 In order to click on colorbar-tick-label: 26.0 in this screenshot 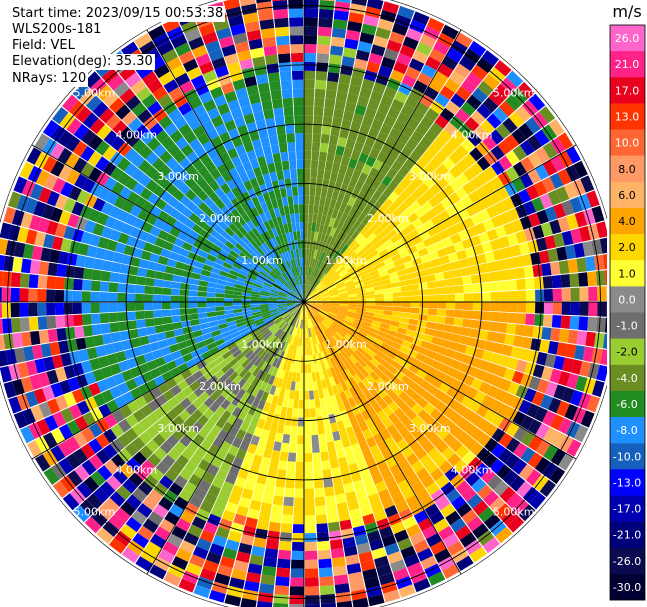, I will do `click(627, 38)`.